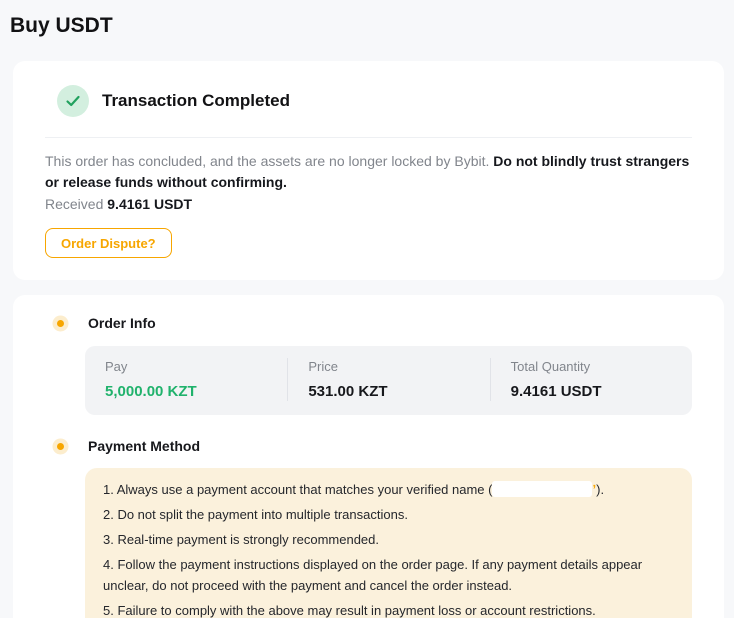  What do you see at coordinates (556, 391) in the screenshot?
I see `total-quantity-amount: 9.4161 USDT` at bounding box center [556, 391].